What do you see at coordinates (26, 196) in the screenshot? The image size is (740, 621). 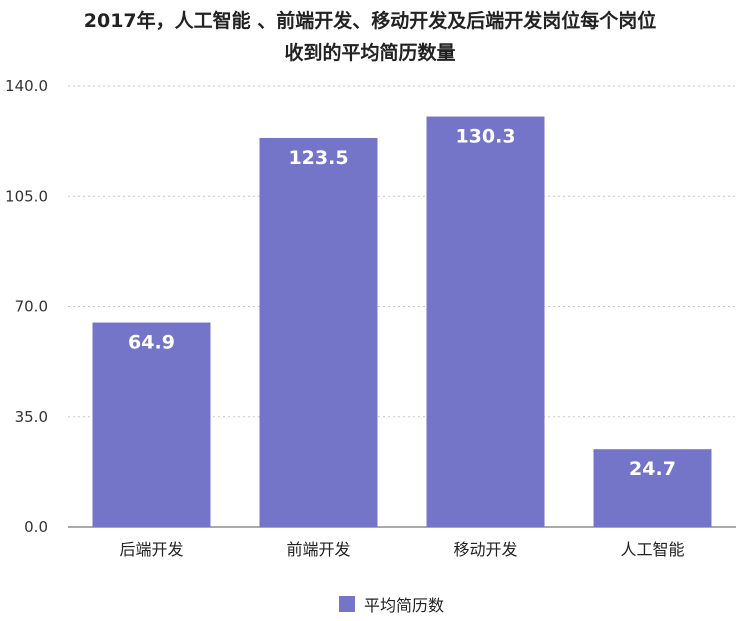 I see `y-tick-label: 105.0` at bounding box center [26, 196].